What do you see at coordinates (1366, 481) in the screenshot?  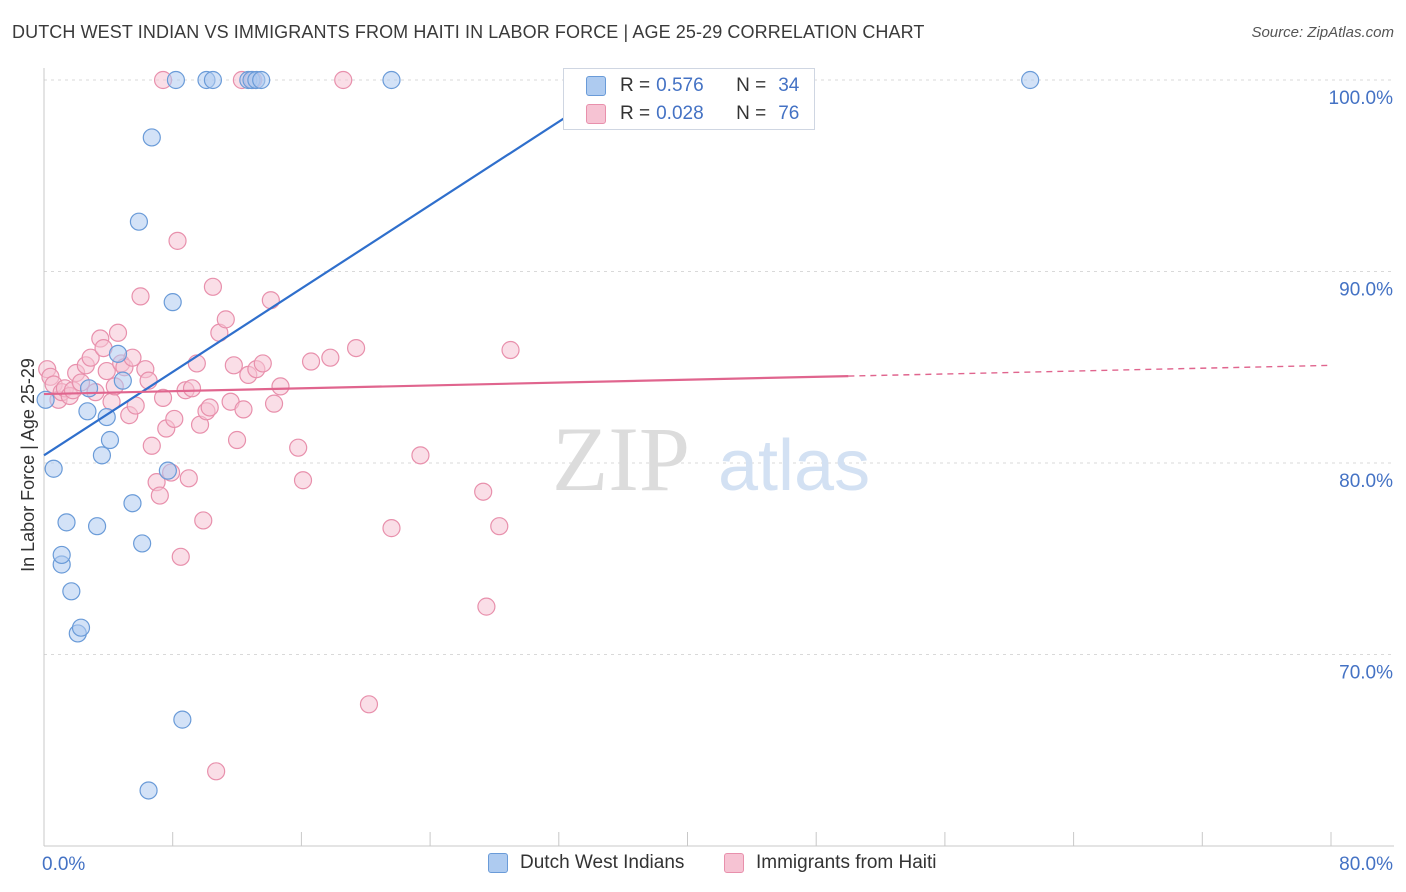 I see `y-tick-label: 80.0%` at bounding box center [1366, 481].